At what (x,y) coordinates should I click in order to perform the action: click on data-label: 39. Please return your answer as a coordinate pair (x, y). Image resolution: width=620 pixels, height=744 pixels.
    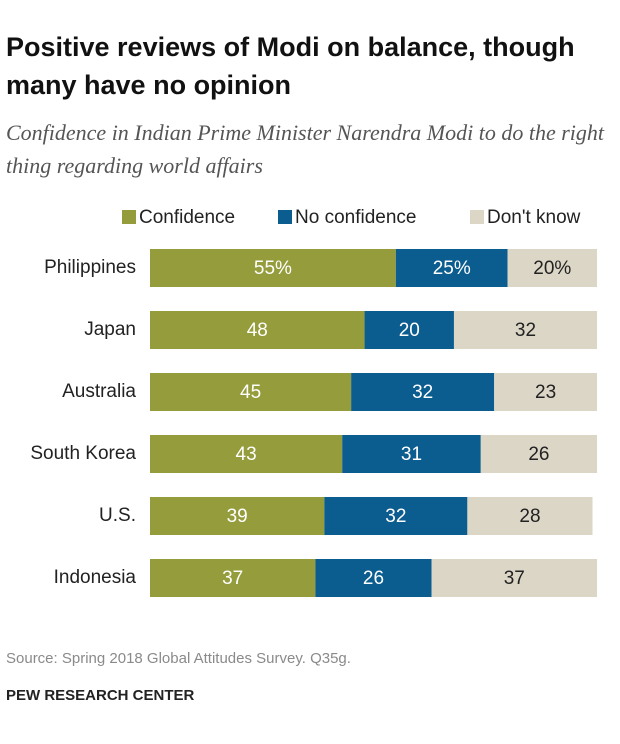
    Looking at the image, I should click on (237, 516).